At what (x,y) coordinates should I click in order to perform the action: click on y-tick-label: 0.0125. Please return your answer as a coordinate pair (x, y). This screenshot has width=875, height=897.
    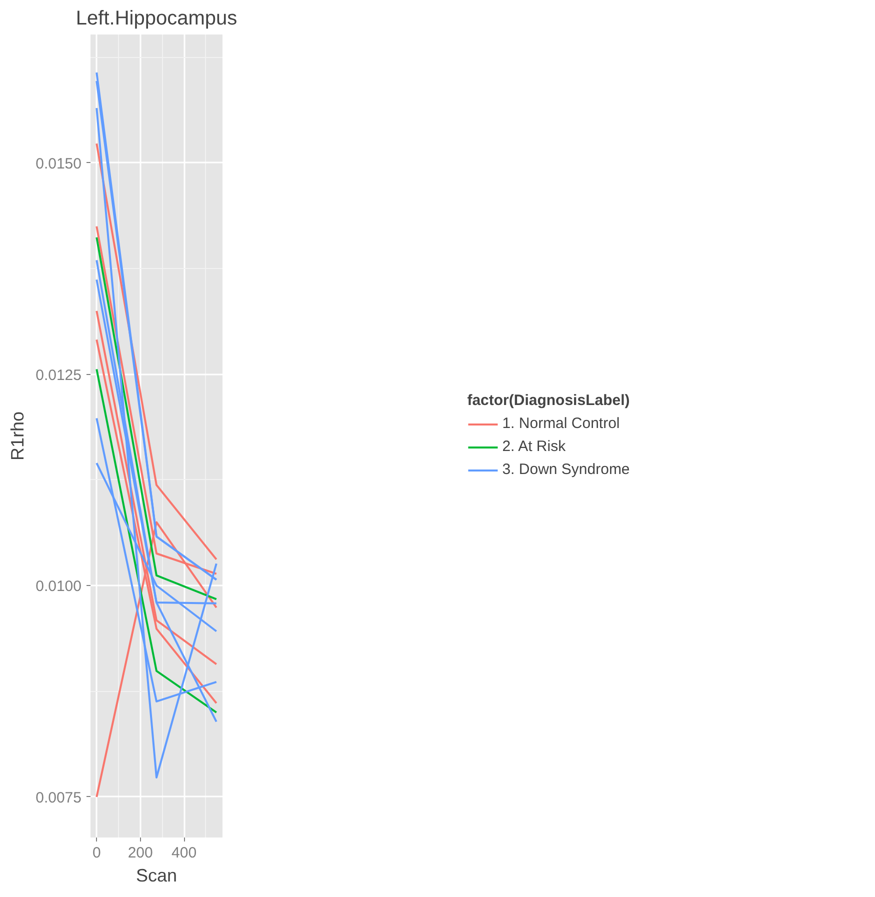
    Looking at the image, I should click on (59, 375).